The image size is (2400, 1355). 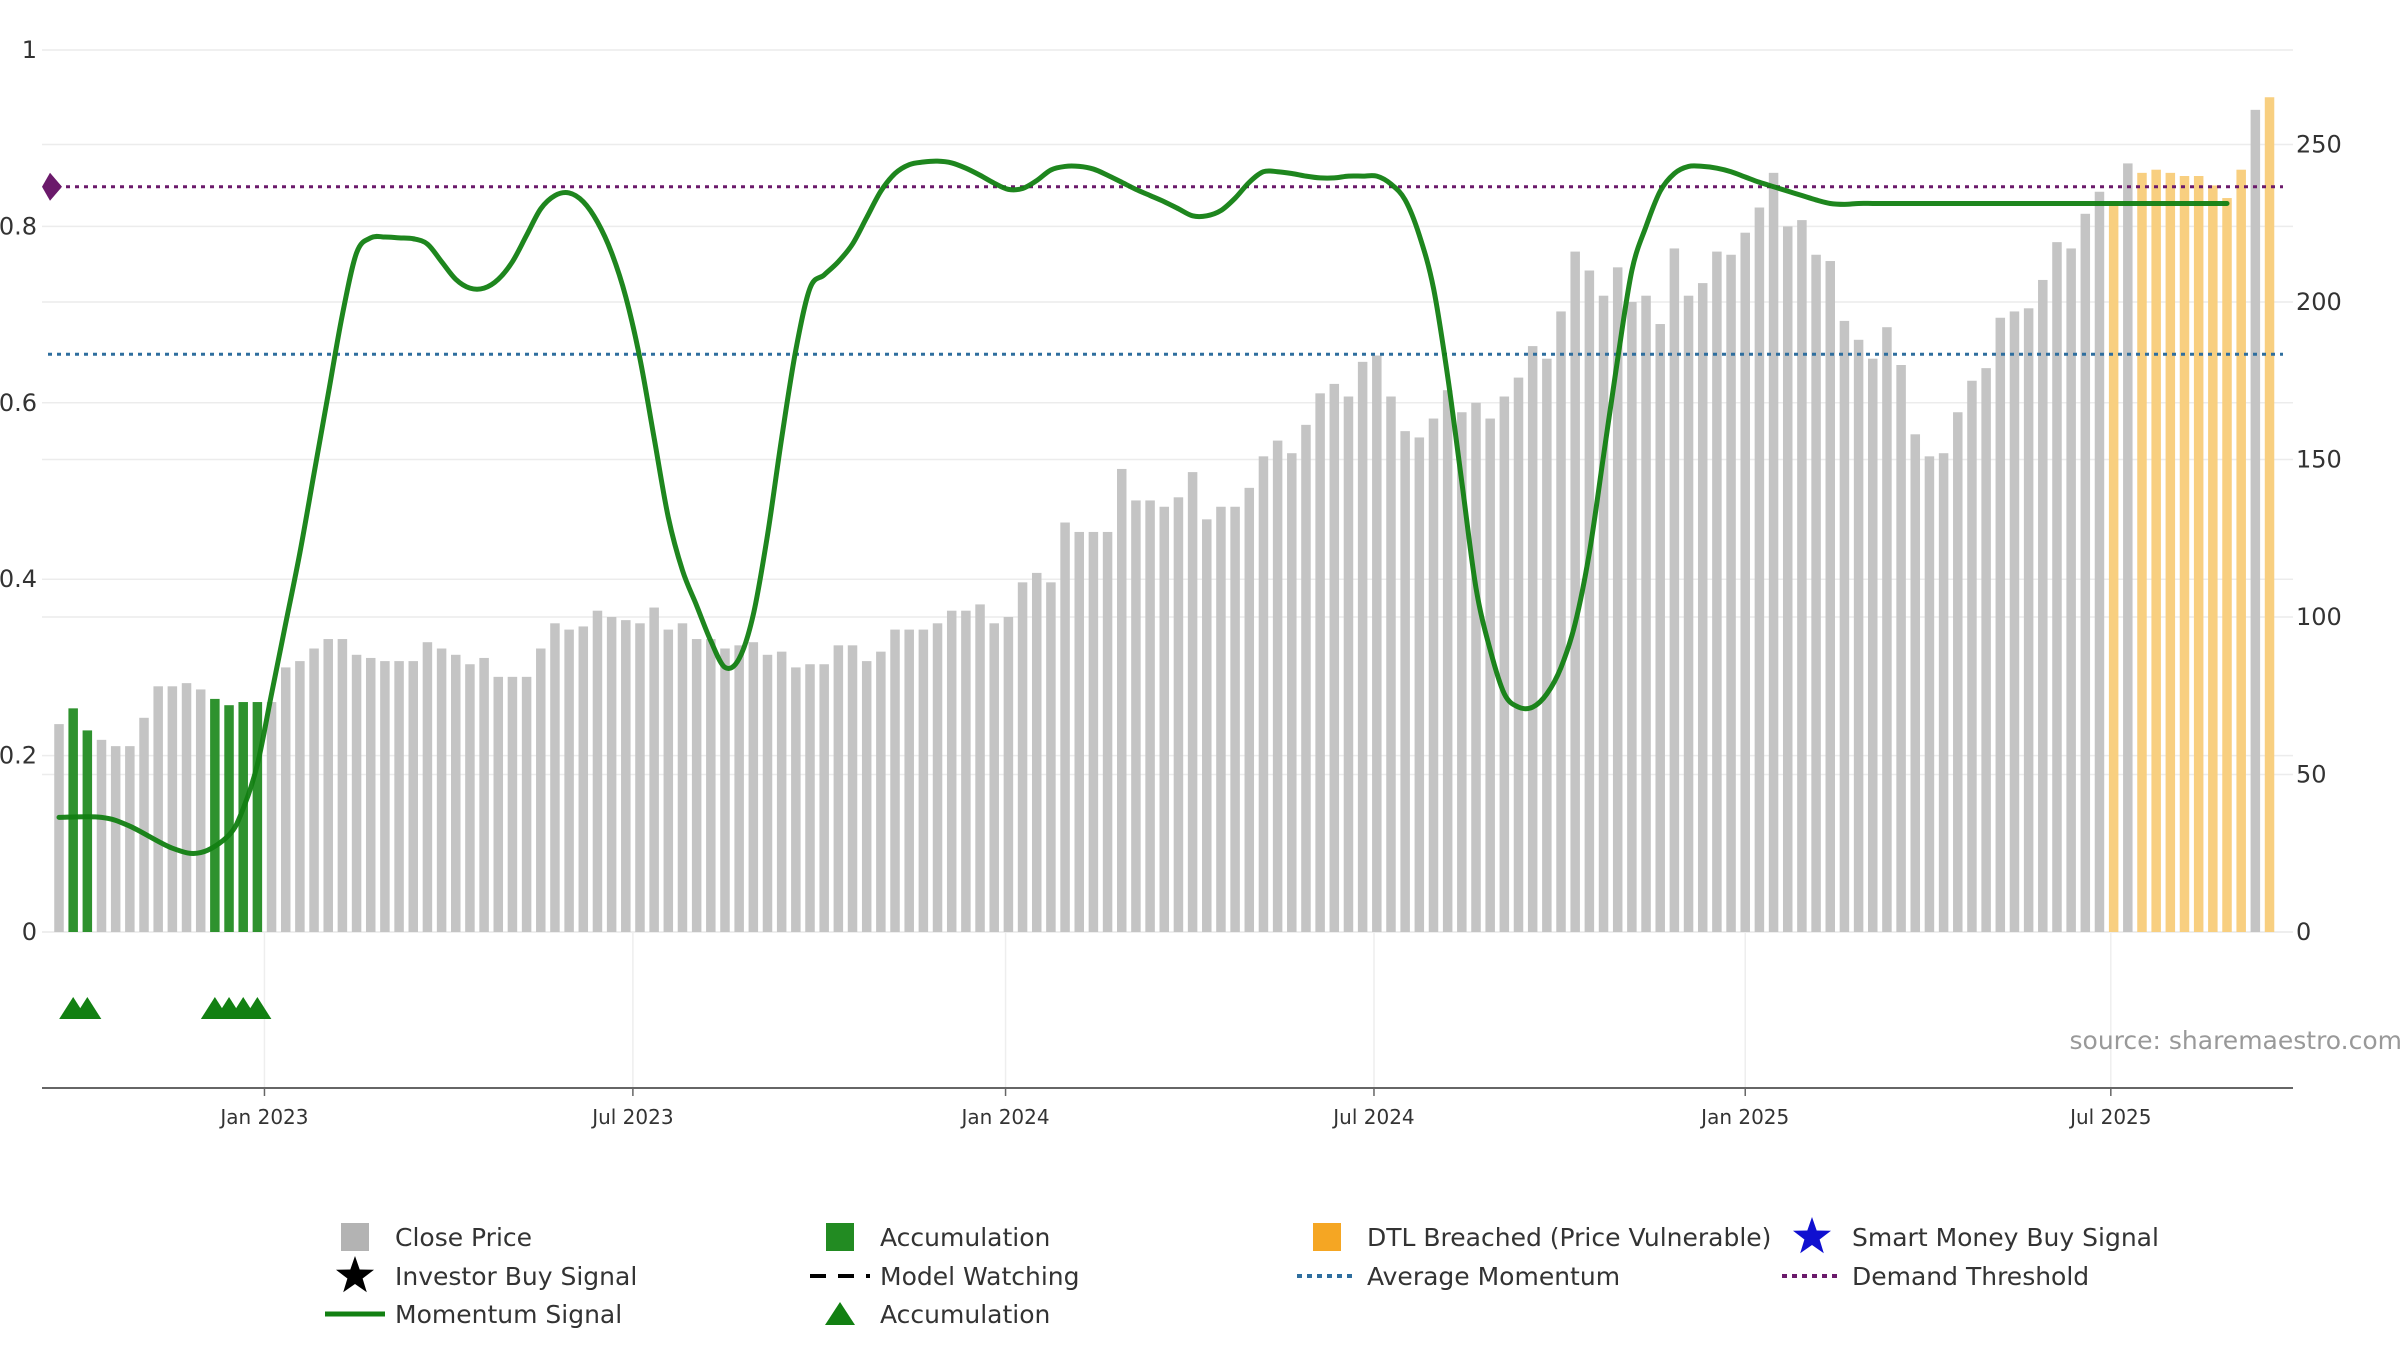 I want to click on y-right-tick-label: 100, so click(x=2319, y=617).